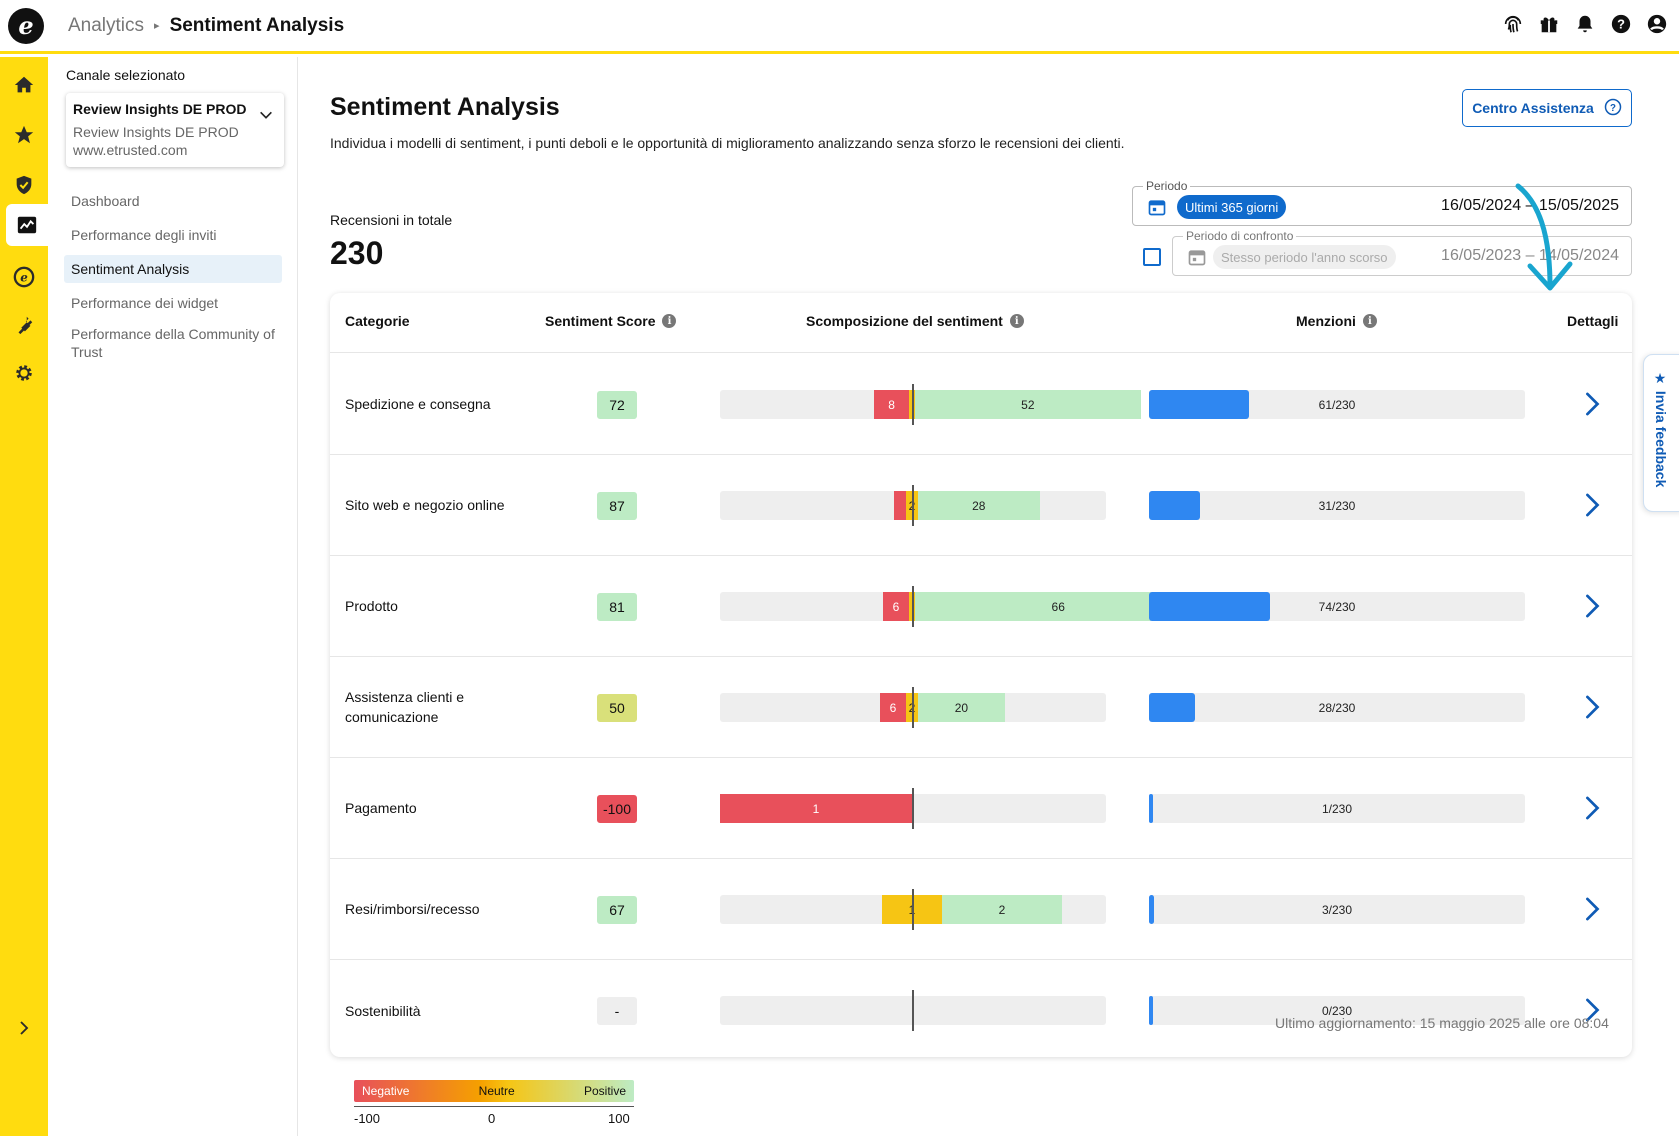 The width and height of the screenshot is (1679, 1136). Describe the element at coordinates (900, 505) in the screenshot. I see `negative-segment` at that location.